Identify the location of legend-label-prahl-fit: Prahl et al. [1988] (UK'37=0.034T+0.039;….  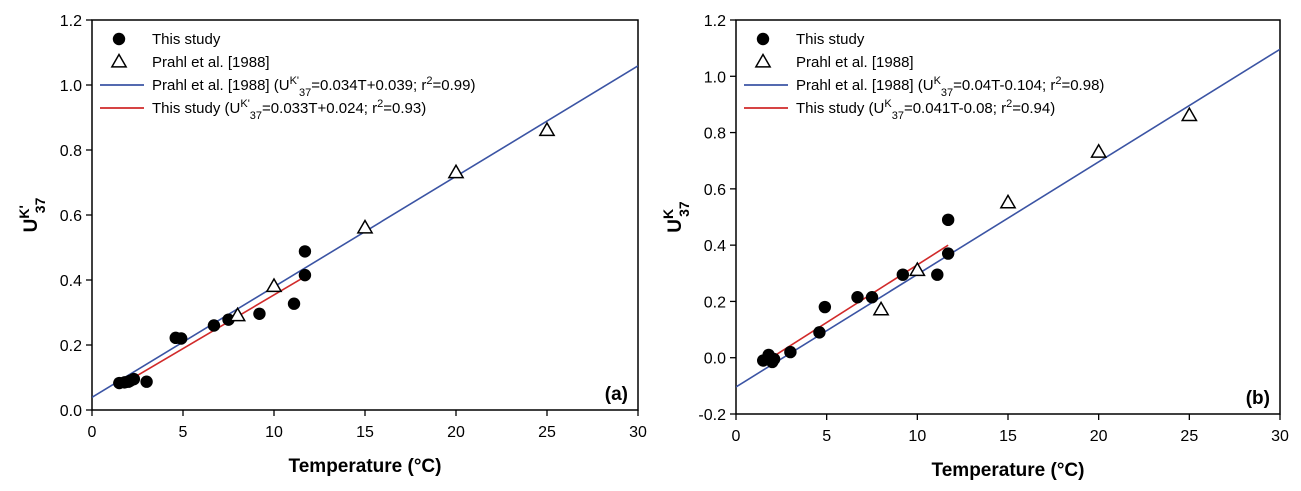
(313, 87).